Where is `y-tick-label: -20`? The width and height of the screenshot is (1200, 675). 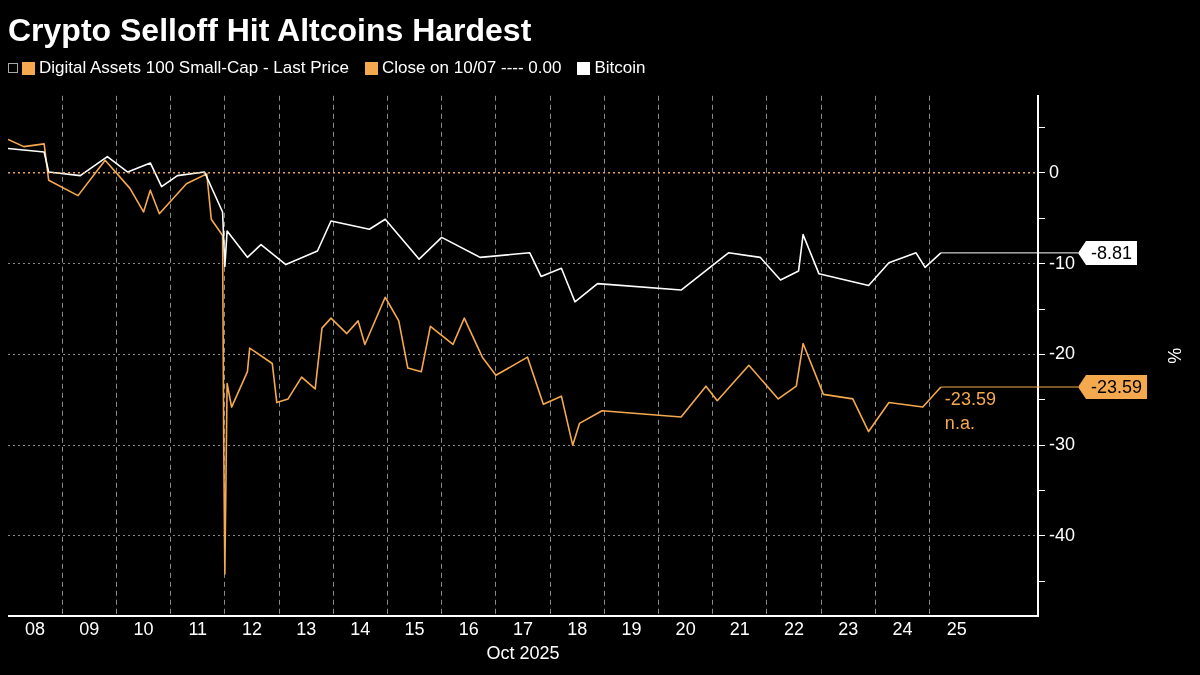 y-tick-label: -20 is located at coordinates (1062, 353).